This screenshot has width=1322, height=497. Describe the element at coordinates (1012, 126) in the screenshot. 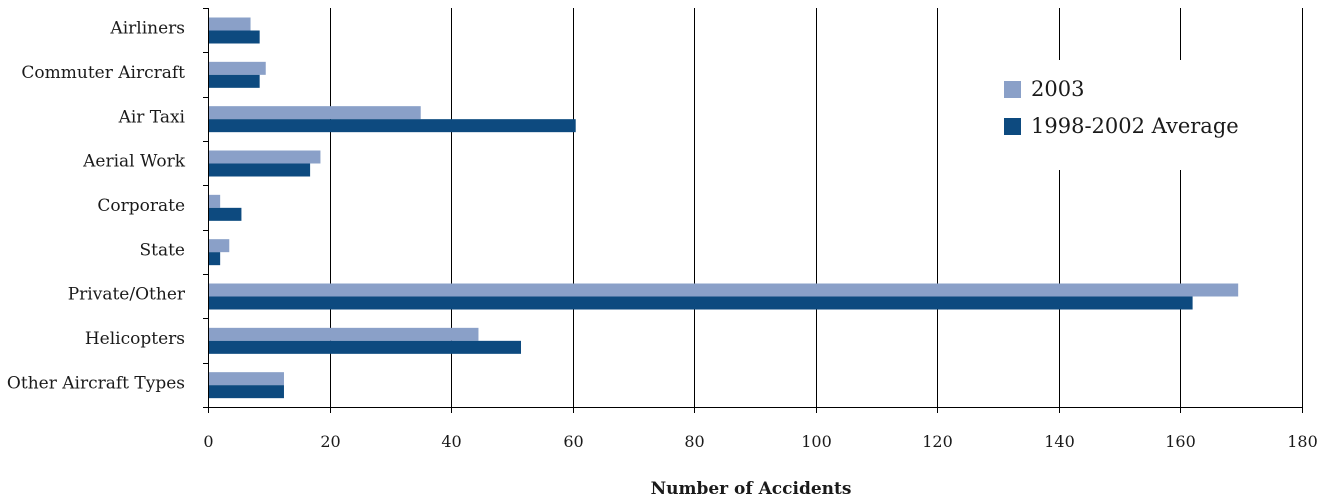

I see `legend-swatch-average` at that location.